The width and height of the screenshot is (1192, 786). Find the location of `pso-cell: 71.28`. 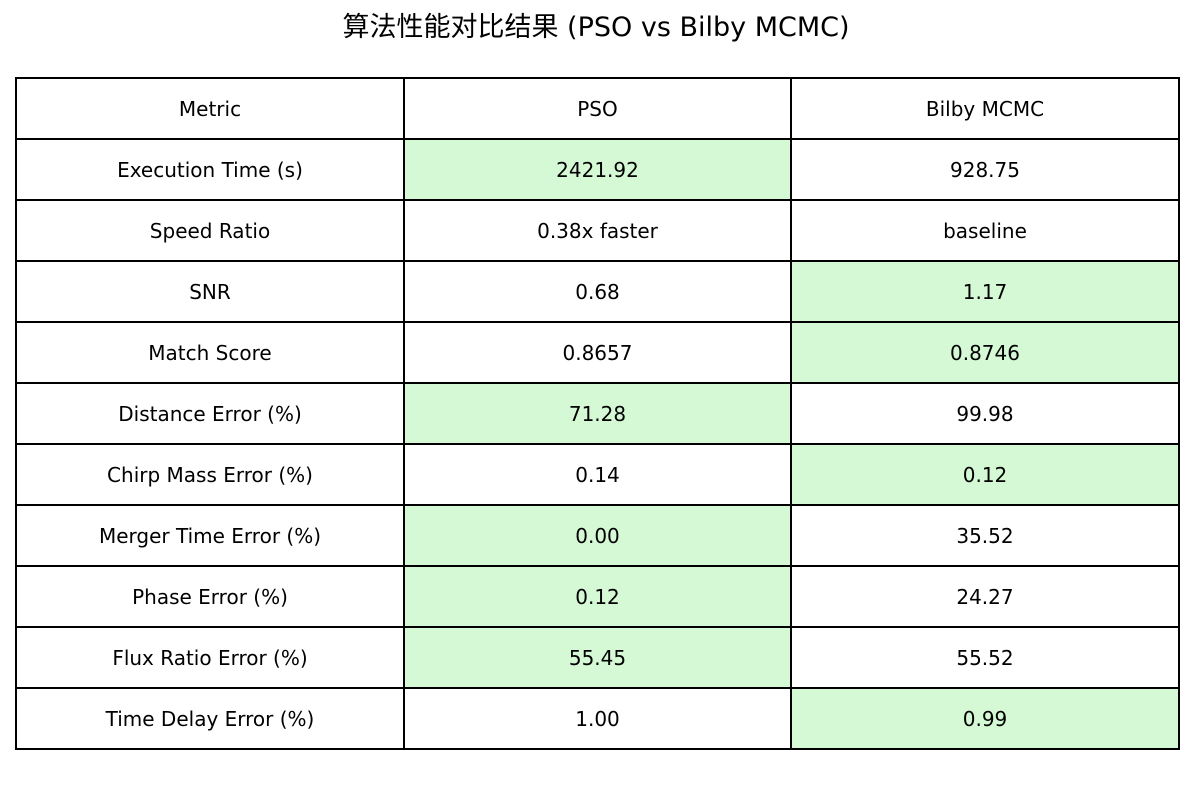

pso-cell: 71.28 is located at coordinates (597, 413).